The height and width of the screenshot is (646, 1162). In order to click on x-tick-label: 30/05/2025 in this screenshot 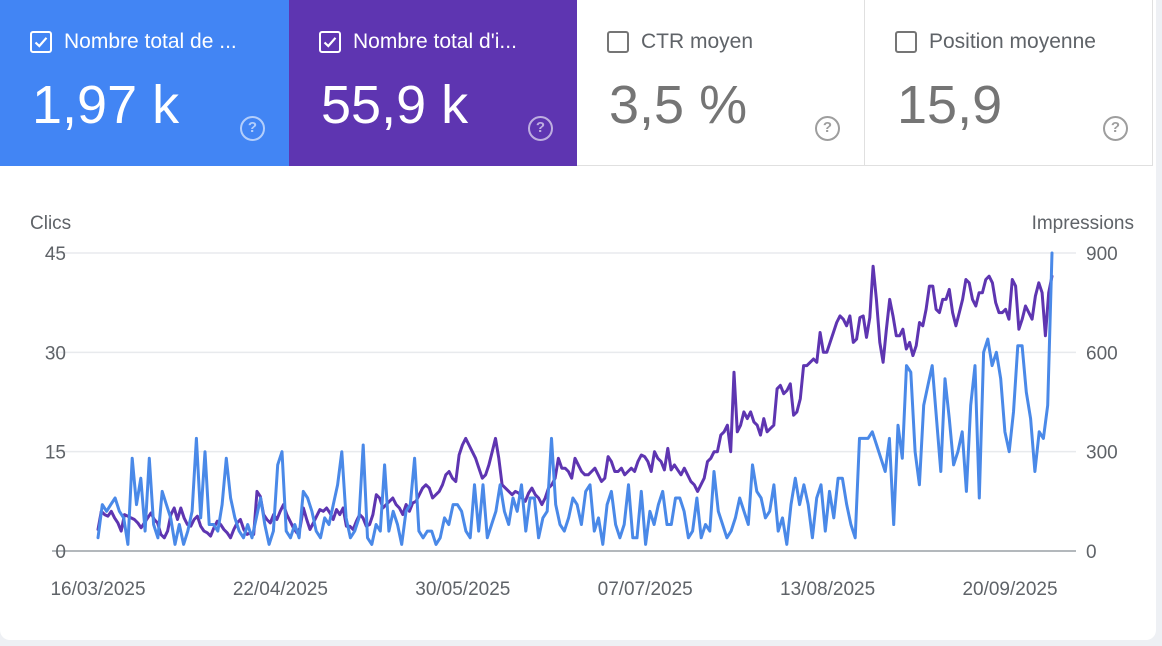, I will do `click(462, 589)`.